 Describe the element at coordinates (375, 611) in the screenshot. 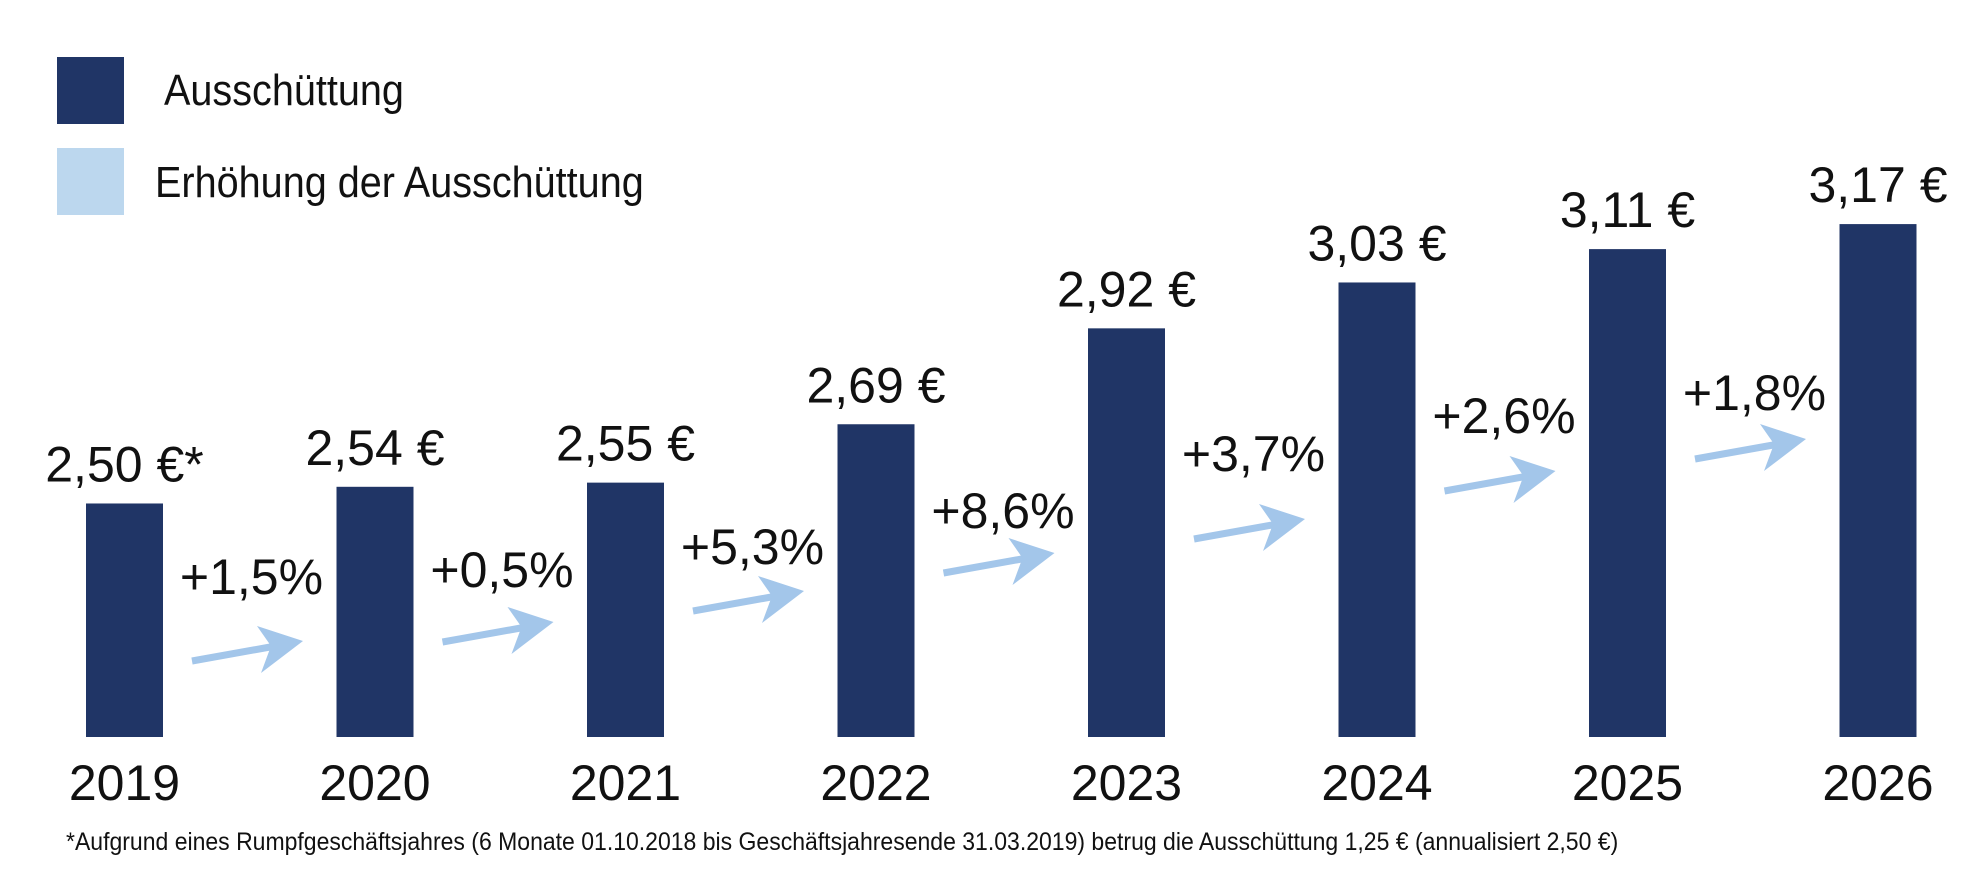

I see `bar-2020` at that location.